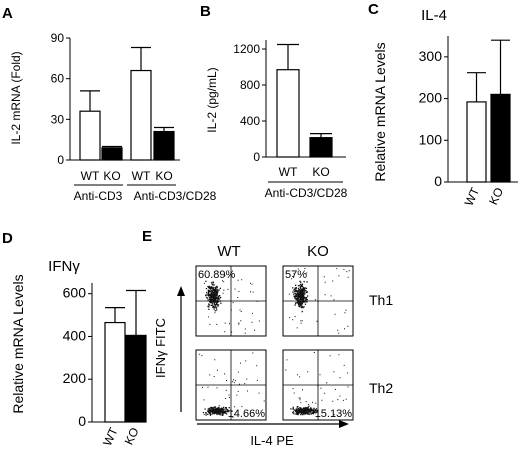  I want to click on panel-c-title: IL-4, so click(434, 15).